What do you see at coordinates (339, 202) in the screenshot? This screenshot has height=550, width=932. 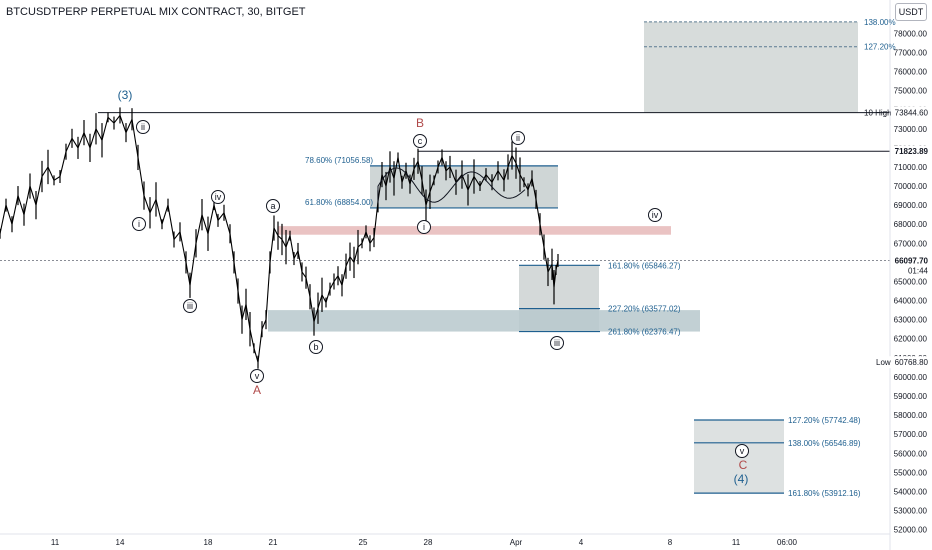 I see `fib-label: 61.80% (68854.00)` at bounding box center [339, 202].